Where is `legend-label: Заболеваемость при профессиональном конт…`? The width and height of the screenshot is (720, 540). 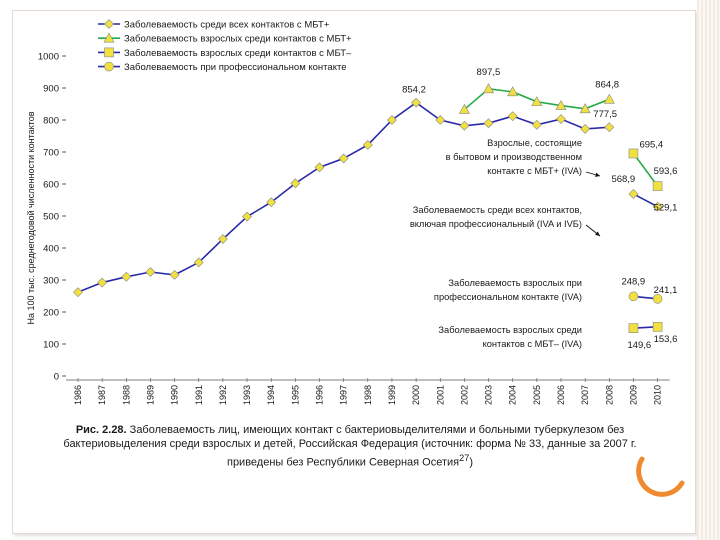
legend-label: Заболеваемость при профессиональном конт… is located at coordinates (235, 67).